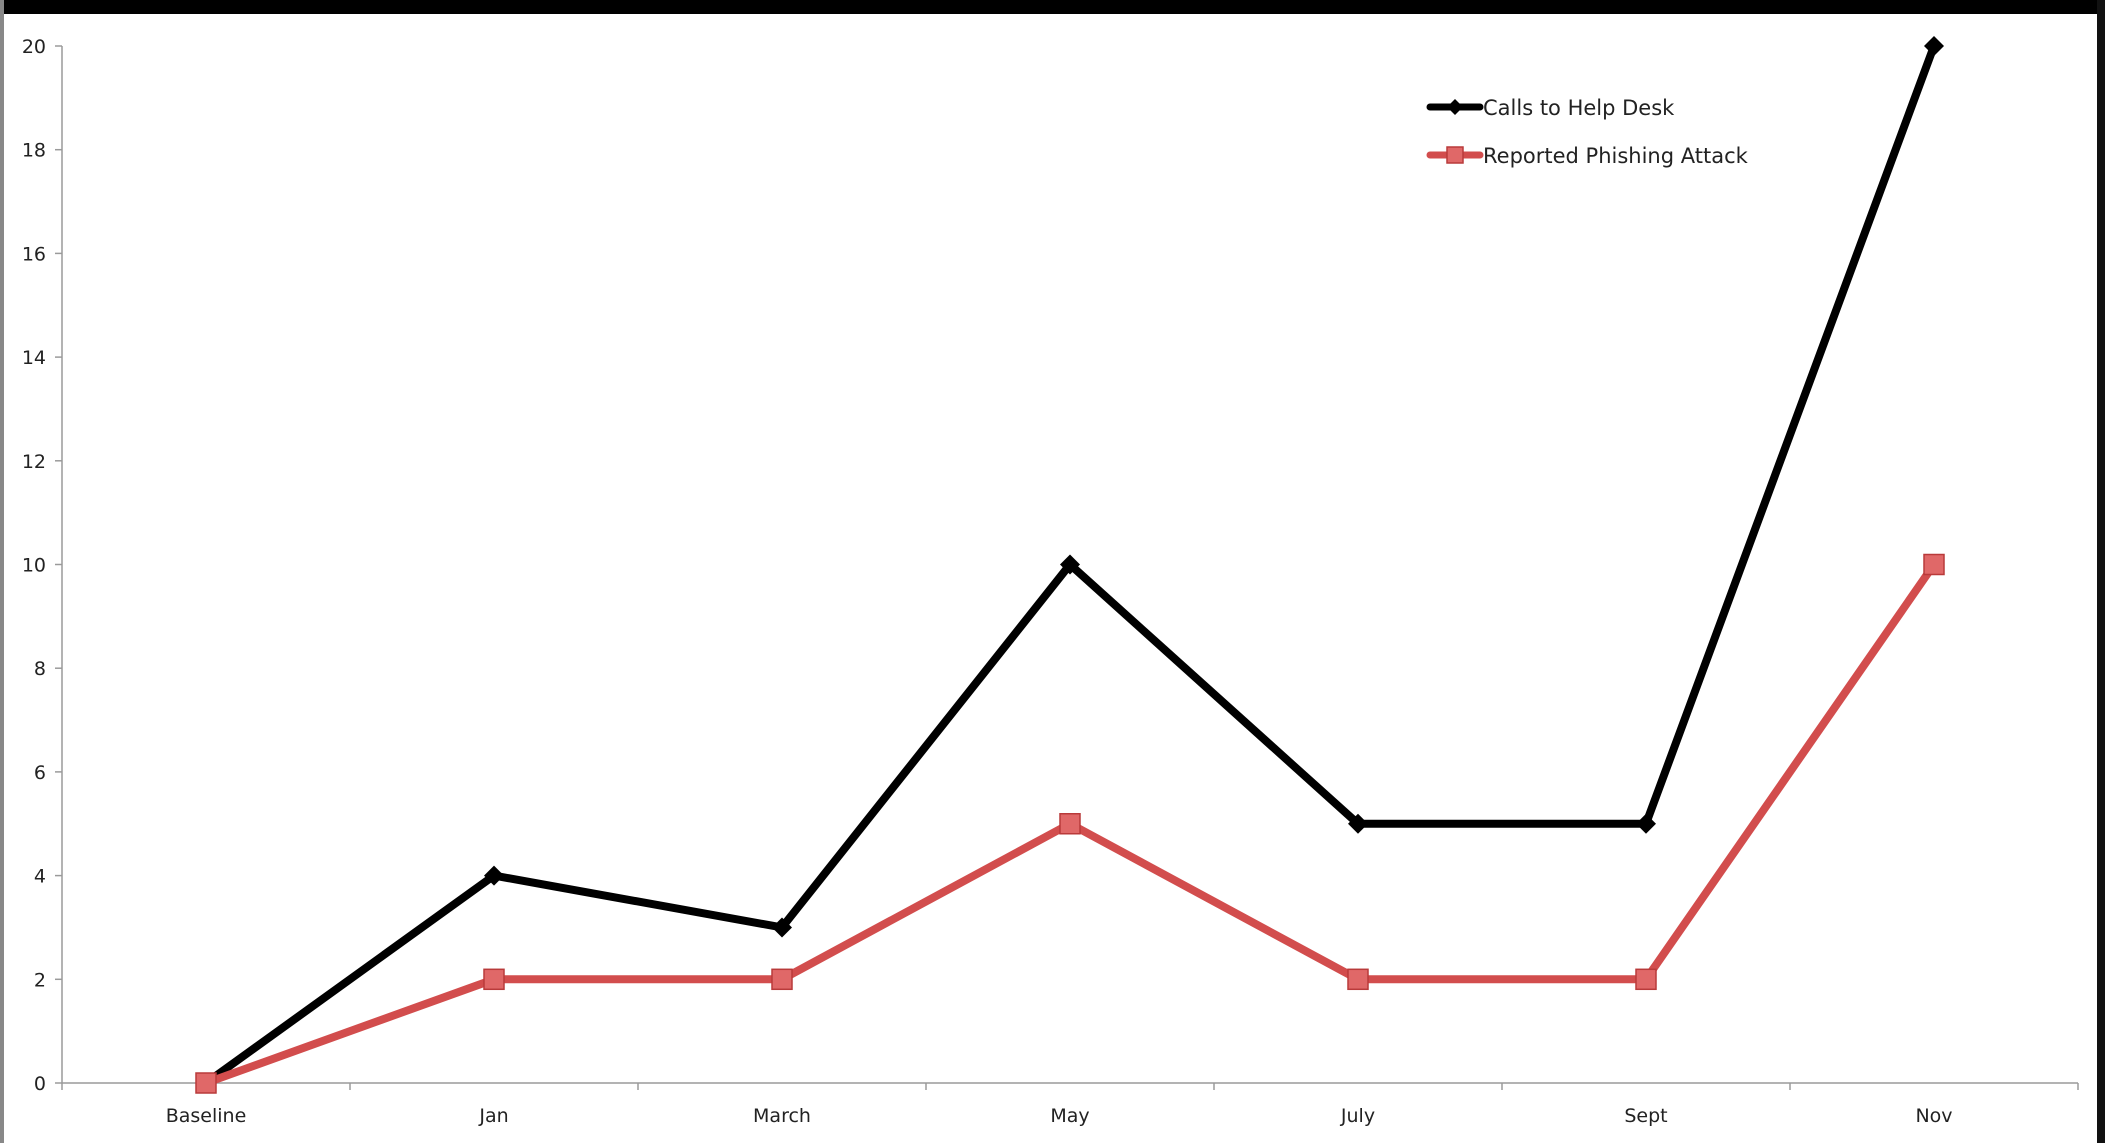 This screenshot has height=1147, width=2105. What do you see at coordinates (40, 669) in the screenshot?
I see `y-tick-label: 8` at bounding box center [40, 669].